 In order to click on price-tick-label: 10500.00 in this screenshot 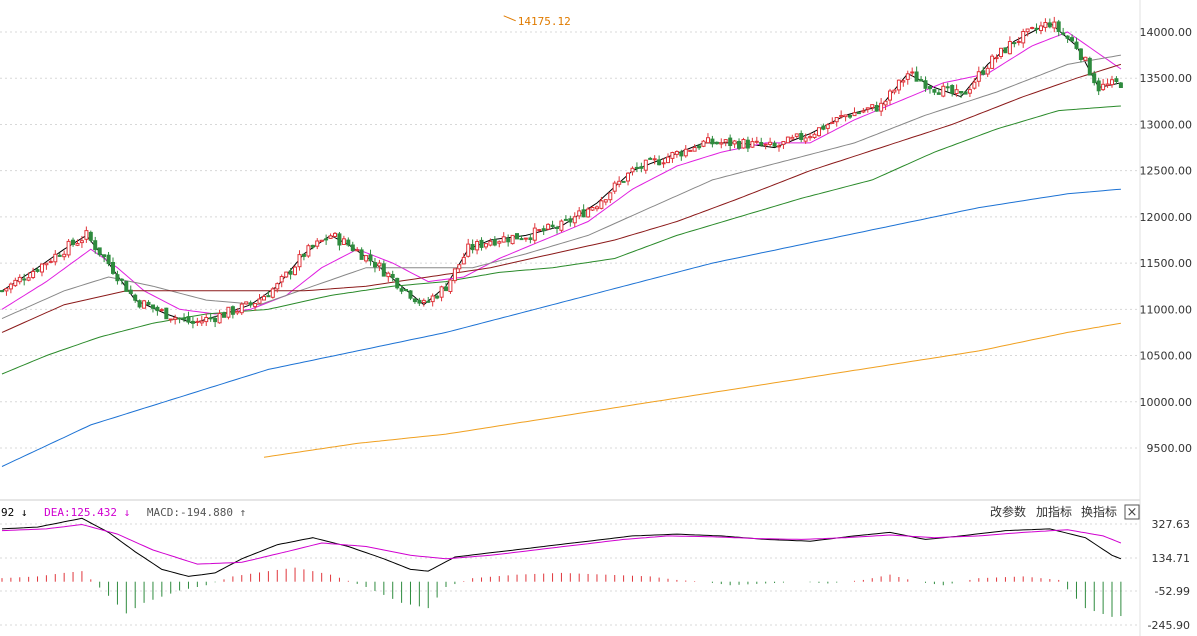, I will do `click(1166, 356)`.